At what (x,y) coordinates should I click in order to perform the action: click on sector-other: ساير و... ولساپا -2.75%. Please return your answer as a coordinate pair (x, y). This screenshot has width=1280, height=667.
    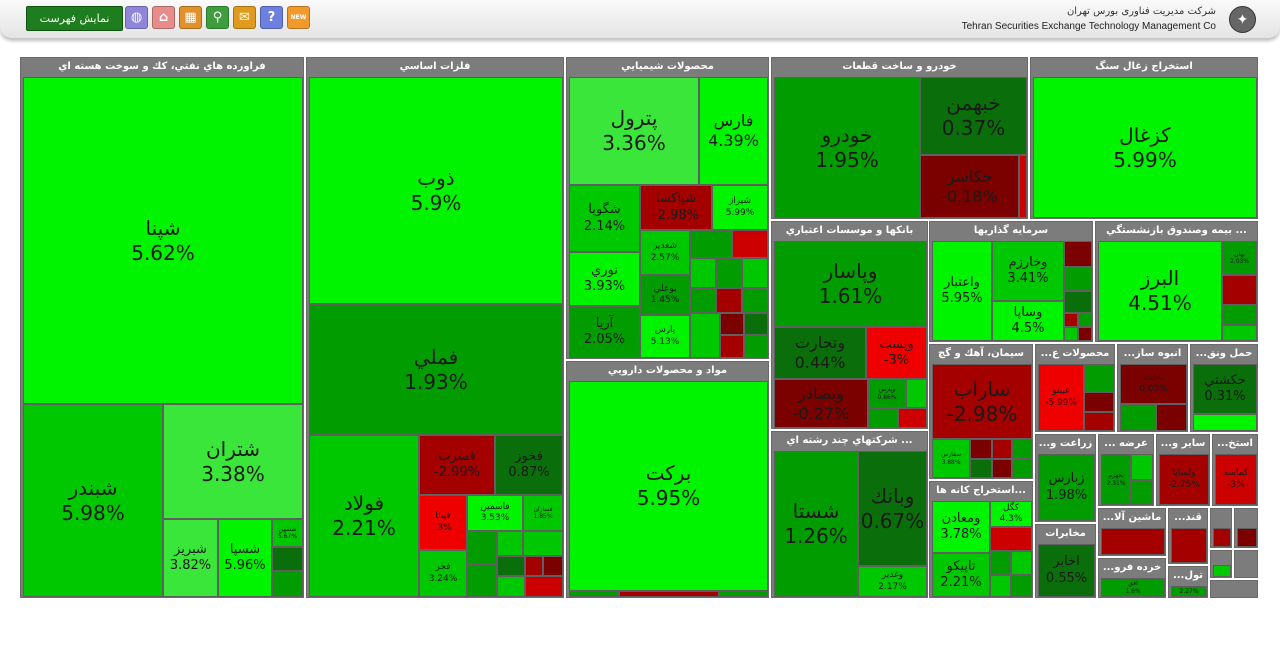
    Looking at the image, I should click on (1183, 470).